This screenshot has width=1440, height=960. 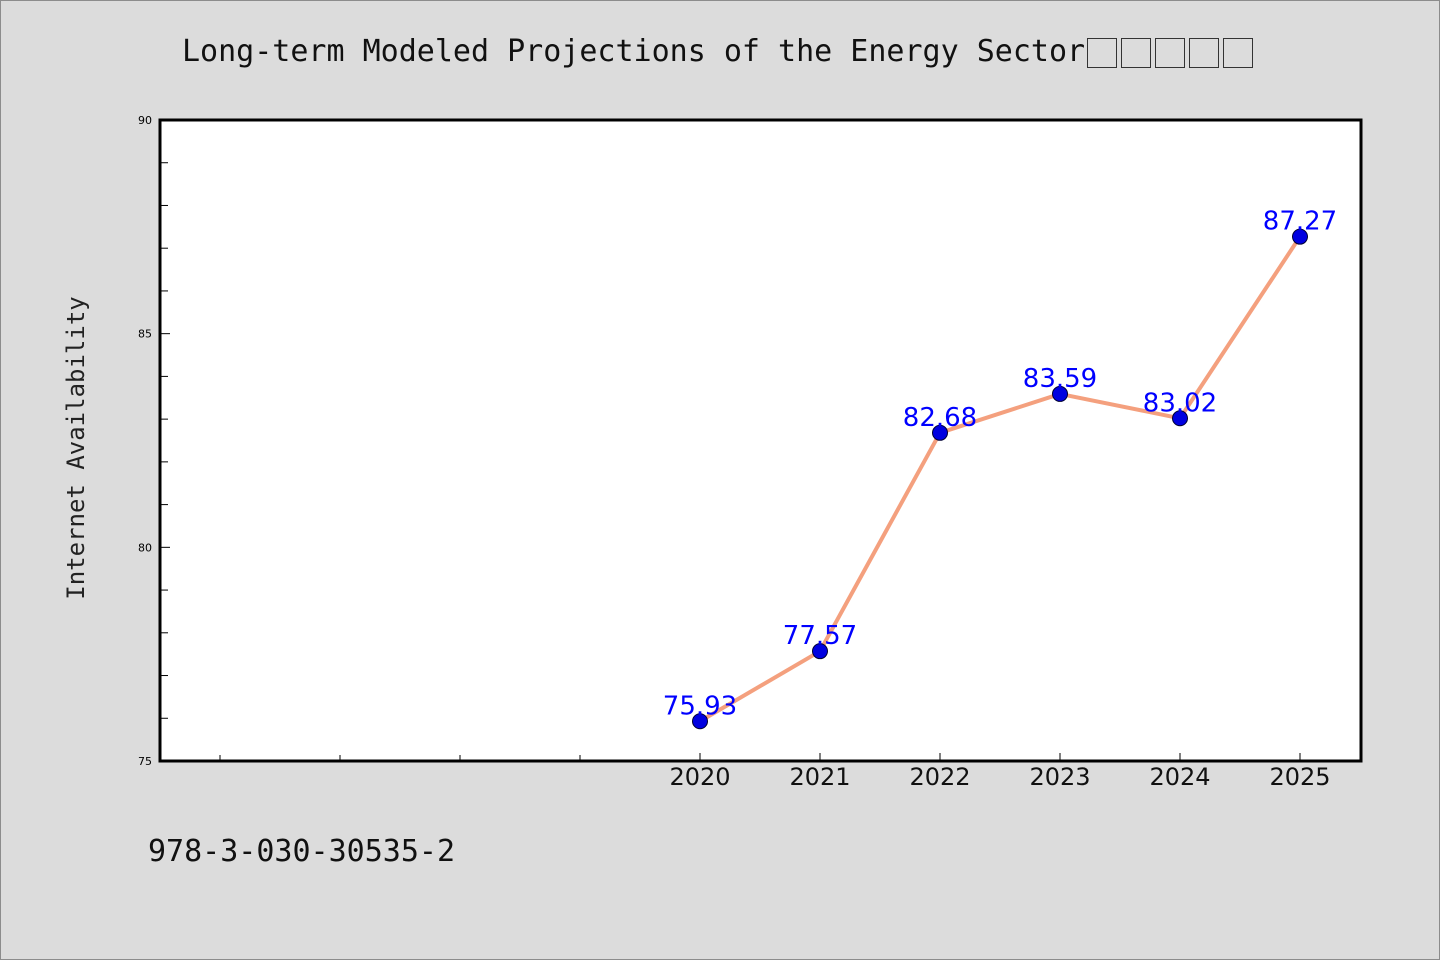 What do you see at coordinates (1179, 777) in the screenshot?
I see `x-tick-label: 2024` at bounding box center [1179, 777].